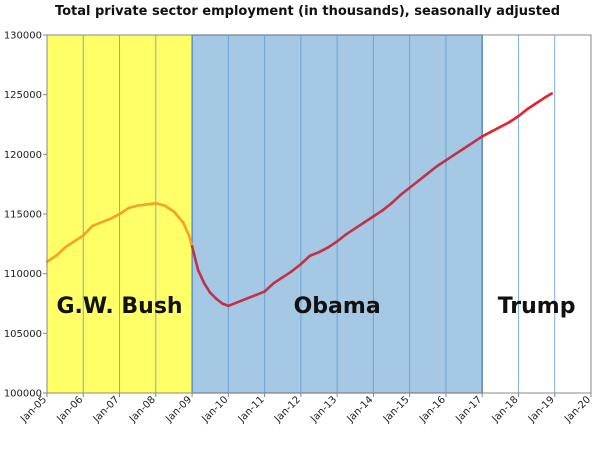  Describe the element at coordinates (432, 409) in the screenshot. I see `x-tick-label: Jan-16` at that location.